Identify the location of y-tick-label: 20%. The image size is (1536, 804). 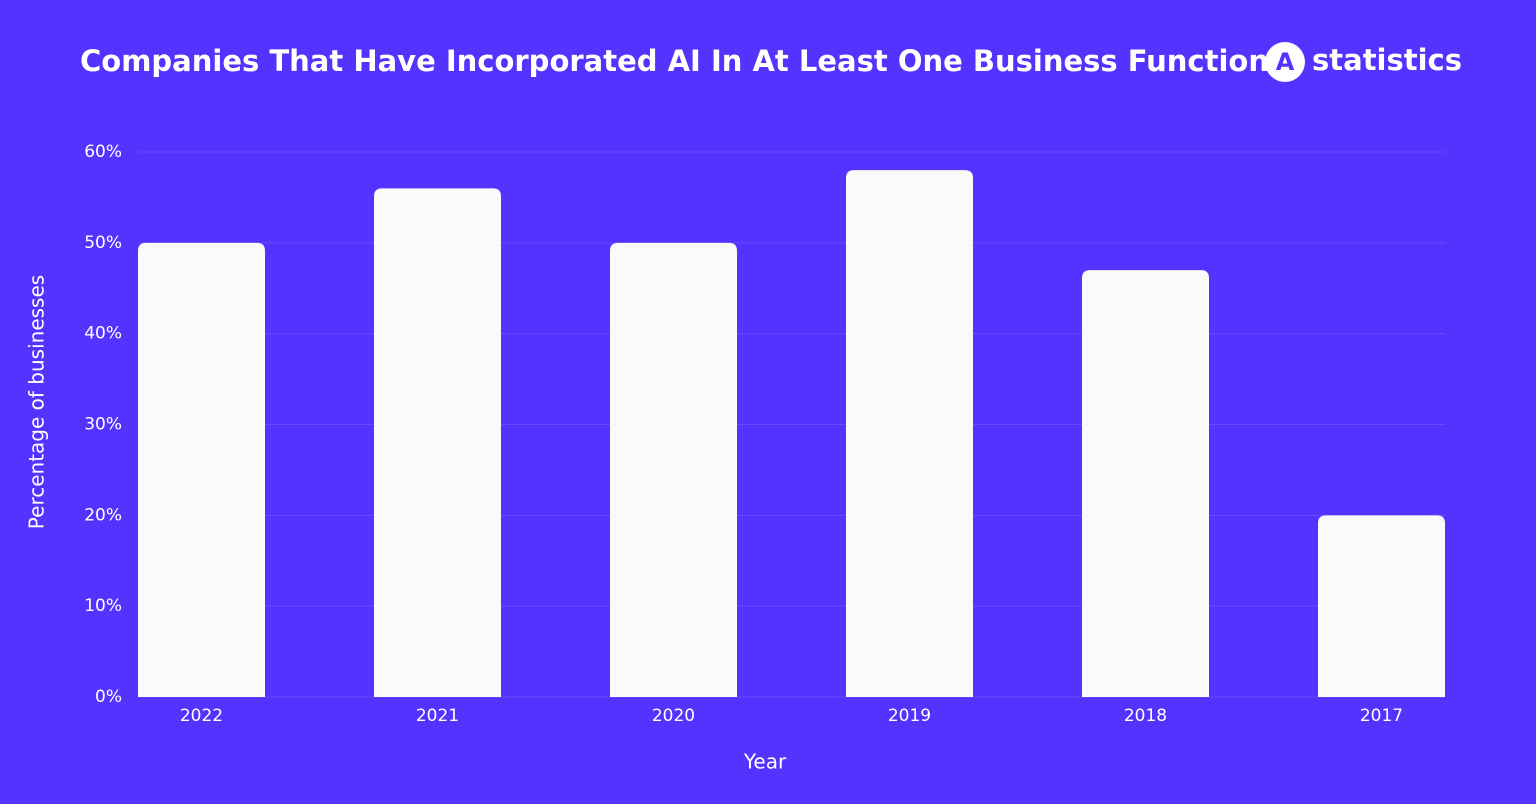
(103, 515).